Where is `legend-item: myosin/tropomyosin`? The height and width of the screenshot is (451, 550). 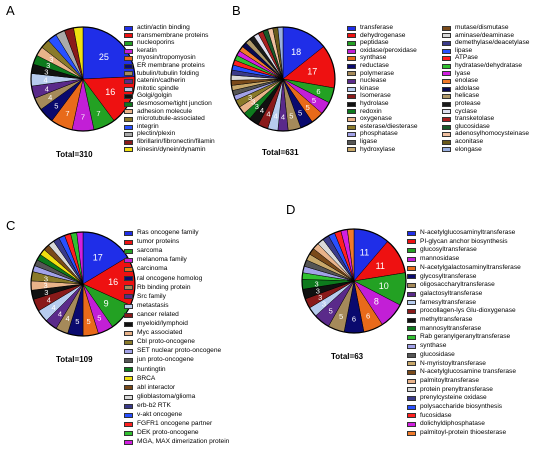
legend-item: myosin/tropomyosin is located at coordinates (160, 58).